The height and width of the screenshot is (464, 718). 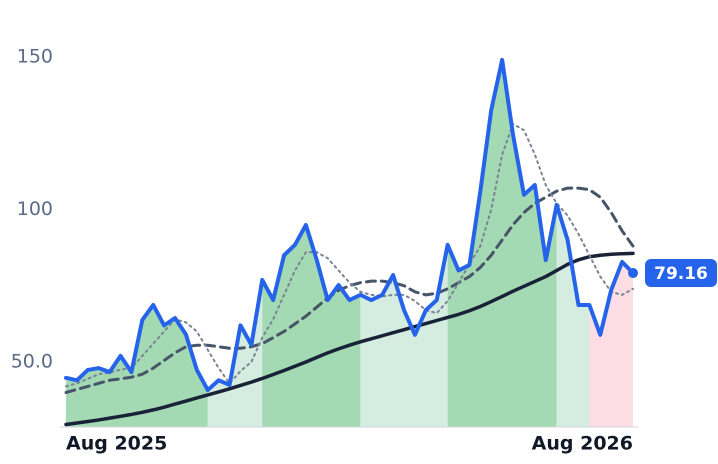 What do you see at coordinates (116, 444) in the screenshot?
I see `x-tick-label: Aug 2025` at bounding box center [116, 444].